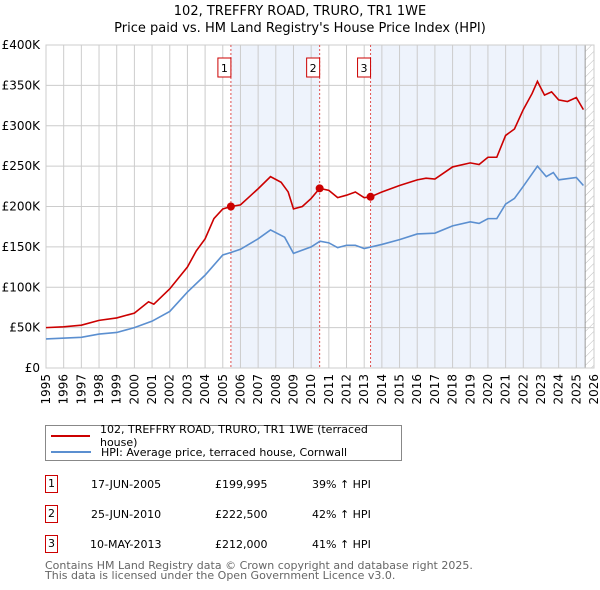 Image resolution: width=600 pixels, height=590 pixels. I want to click on chart-title: 102, TREFFRY ROAD, TRURO, TR1 1WE, so click(300, 11).